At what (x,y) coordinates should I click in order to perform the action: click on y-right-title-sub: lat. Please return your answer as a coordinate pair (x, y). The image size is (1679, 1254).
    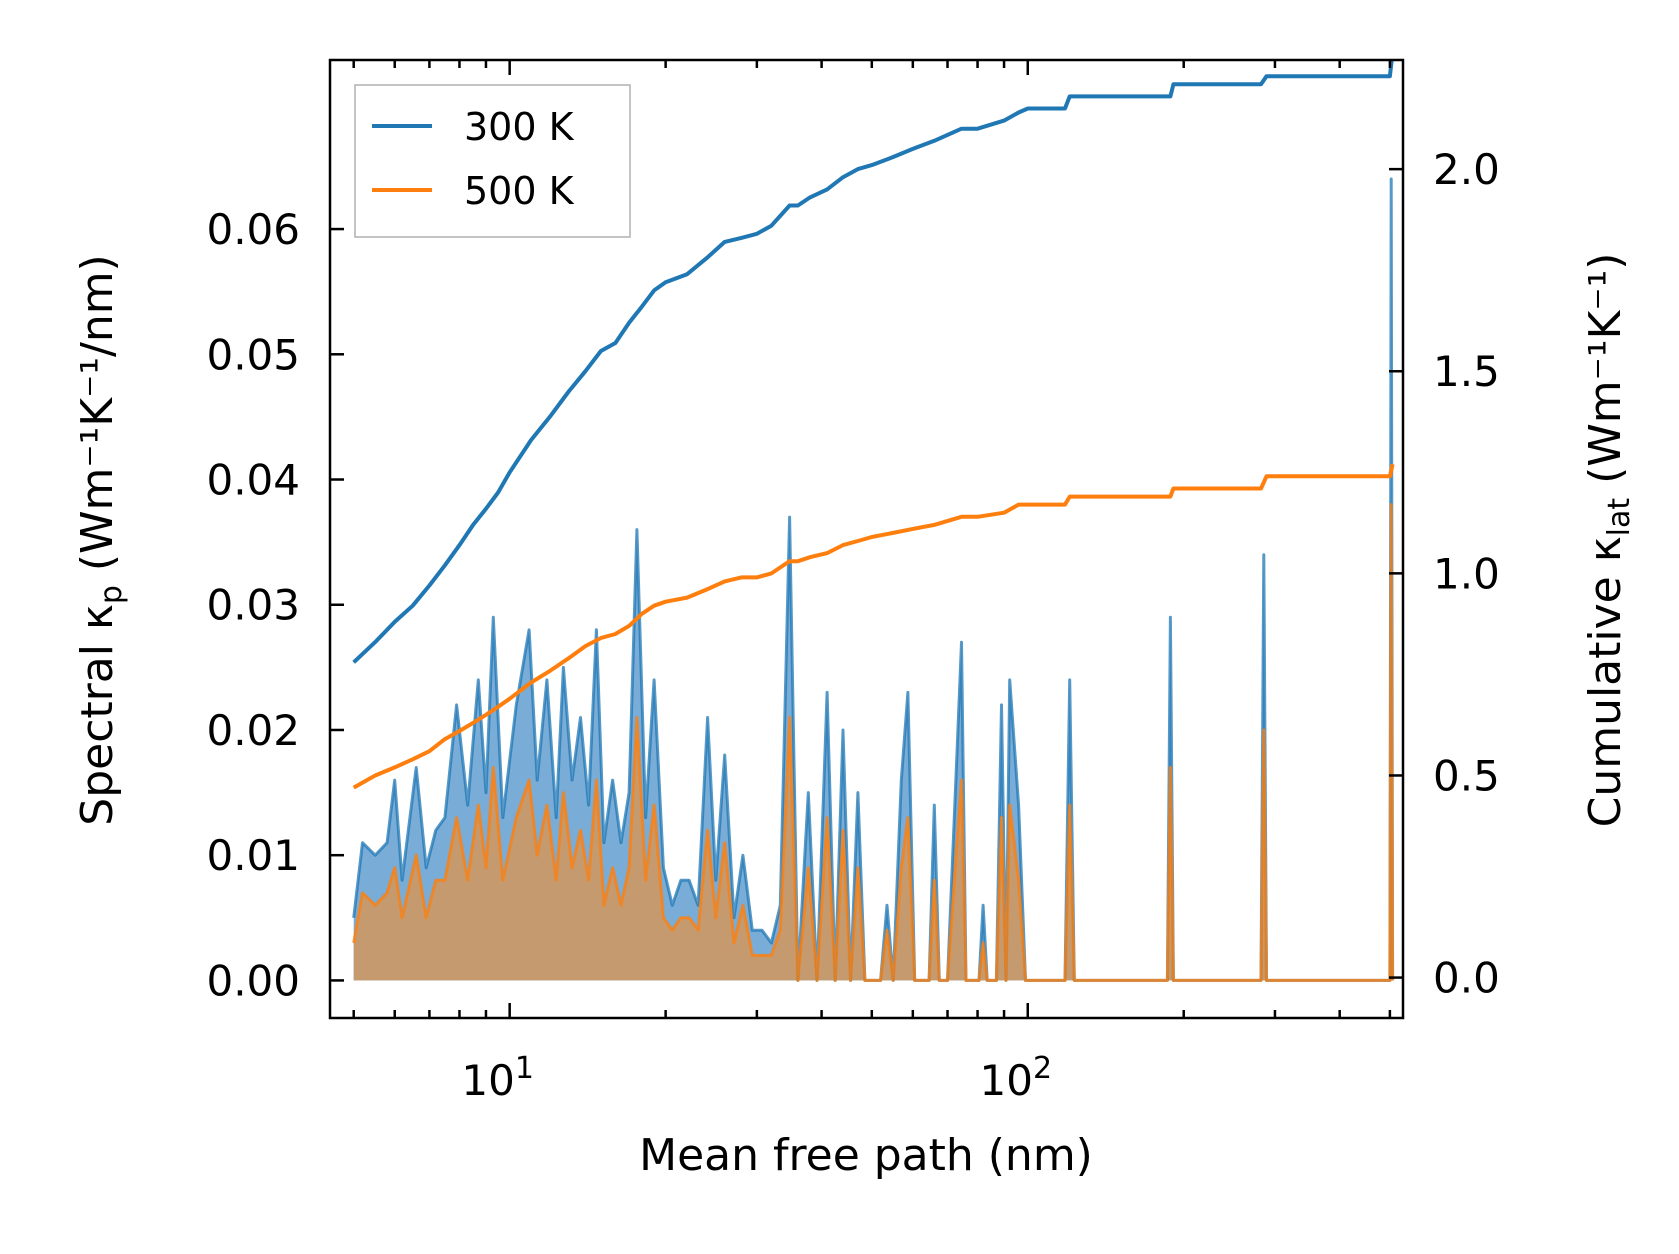
    Looking at the image, I should click on (1619, 517).